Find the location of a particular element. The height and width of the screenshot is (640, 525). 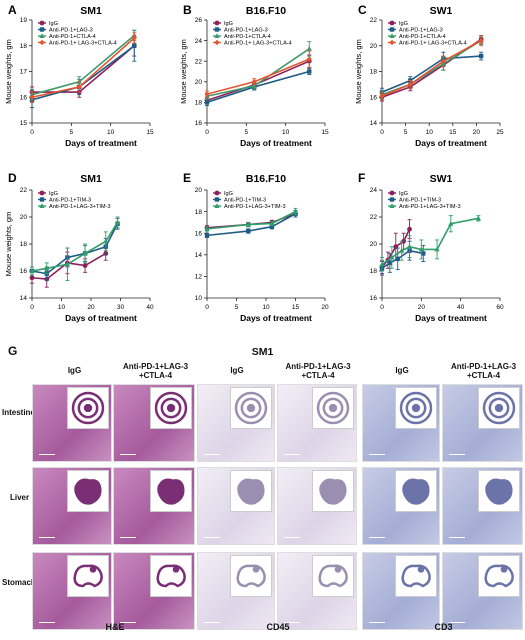

y-tick-label: 24 is located at coordinates (374, 190).